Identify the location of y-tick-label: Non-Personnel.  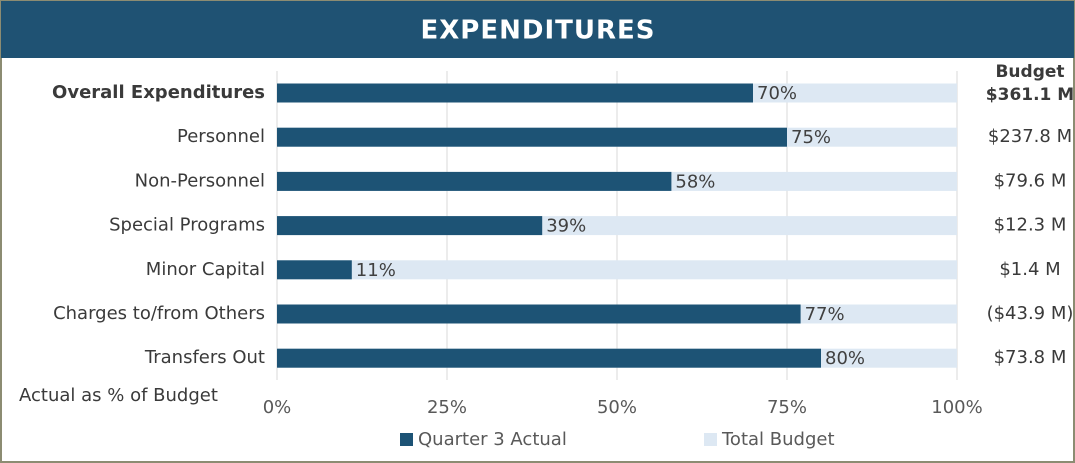
(200, 180).